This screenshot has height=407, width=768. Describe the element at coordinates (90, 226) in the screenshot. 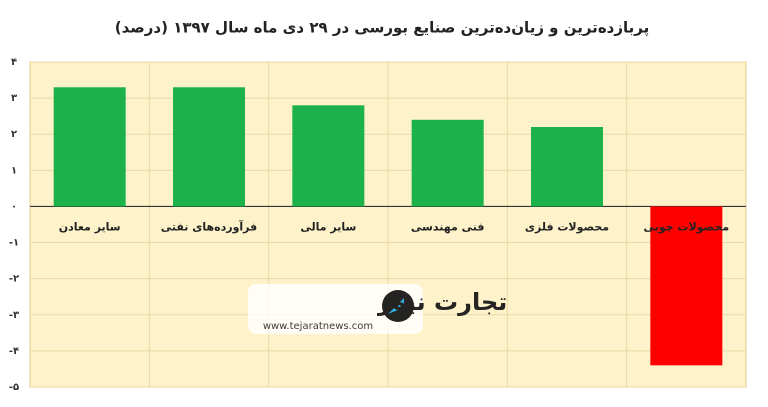

I see `x-tick-label: سایر معادن` at that location.